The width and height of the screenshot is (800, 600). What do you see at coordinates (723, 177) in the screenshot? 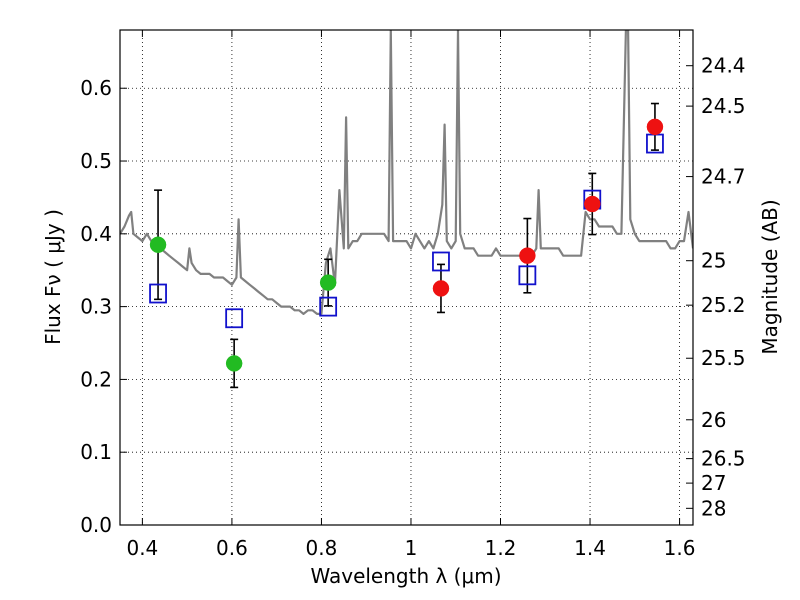
I see `mag-tick-label: 24.7` at bounding box center [723, 177].